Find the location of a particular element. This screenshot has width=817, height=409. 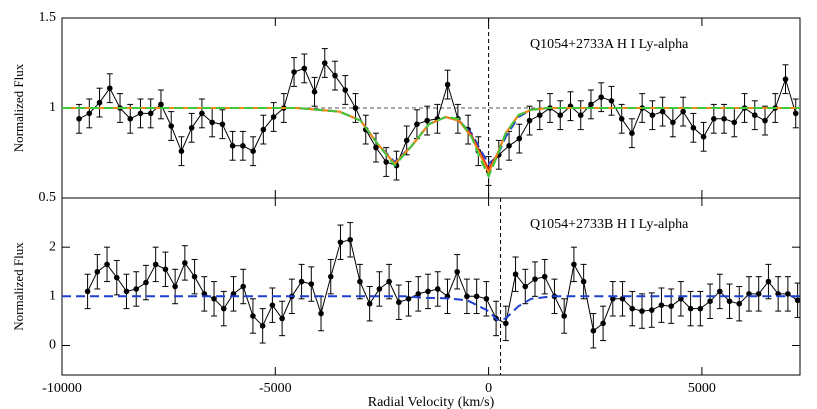

panel-title: Q1054+2733B H I Ly-alpha is located at coordinates (609, 224).